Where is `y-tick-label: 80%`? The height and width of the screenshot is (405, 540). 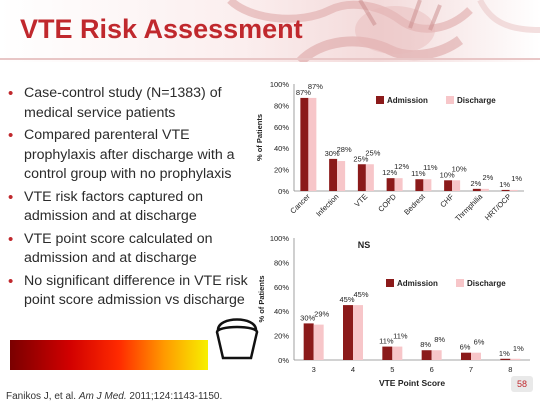
y-tick-label: 80% is located at coordinates (281, 105).